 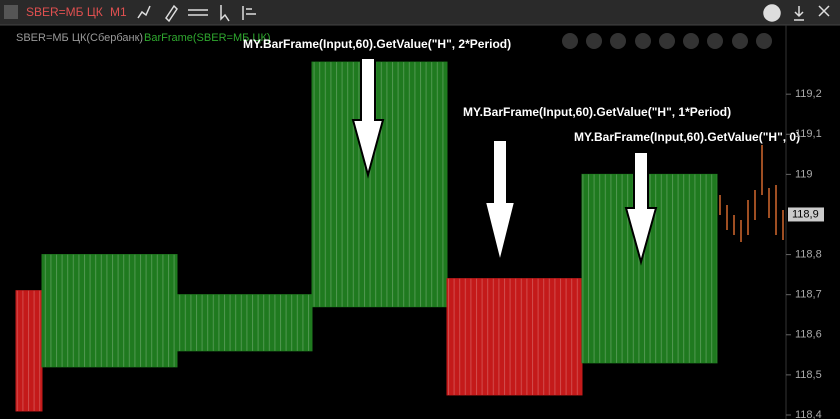 I want to click on y-tick-label: 119, so click(x=804, y=174).